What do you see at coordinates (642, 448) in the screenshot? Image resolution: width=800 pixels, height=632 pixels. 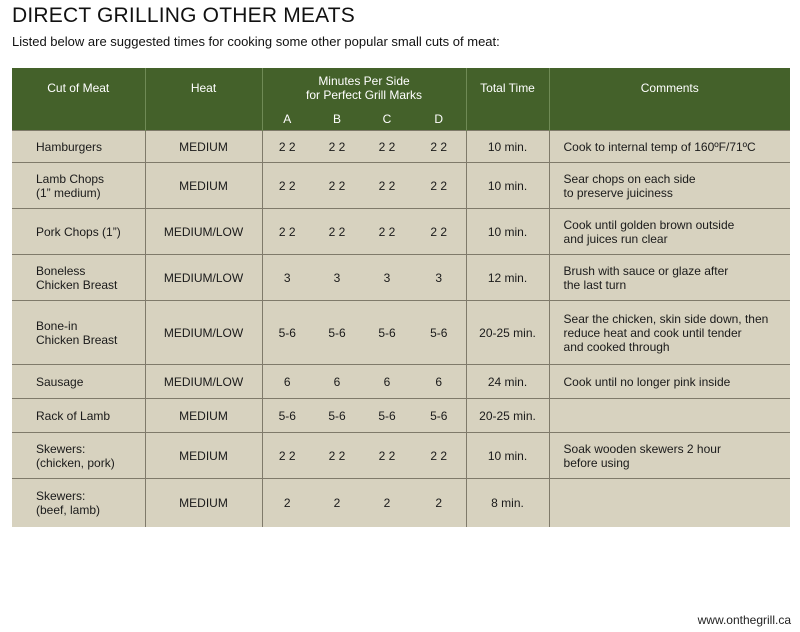 I see `comment-line: Soak wooden skewers 2 hour` at bounding box center [642, 448].